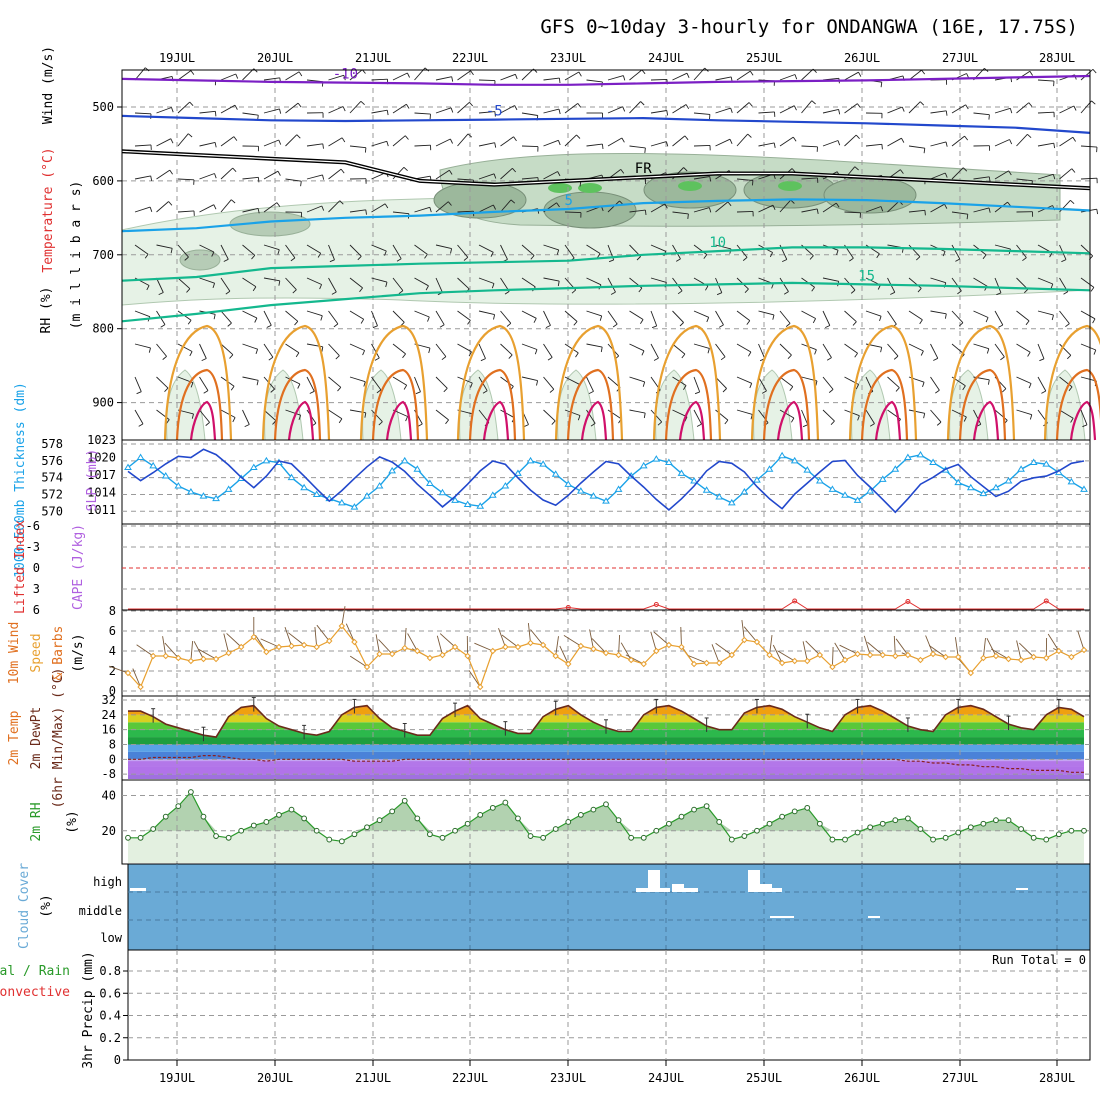  What do you see at coordinates (606, 302) in the screenshot?
I see `temperature-contour` at bounding box center [606, 302].